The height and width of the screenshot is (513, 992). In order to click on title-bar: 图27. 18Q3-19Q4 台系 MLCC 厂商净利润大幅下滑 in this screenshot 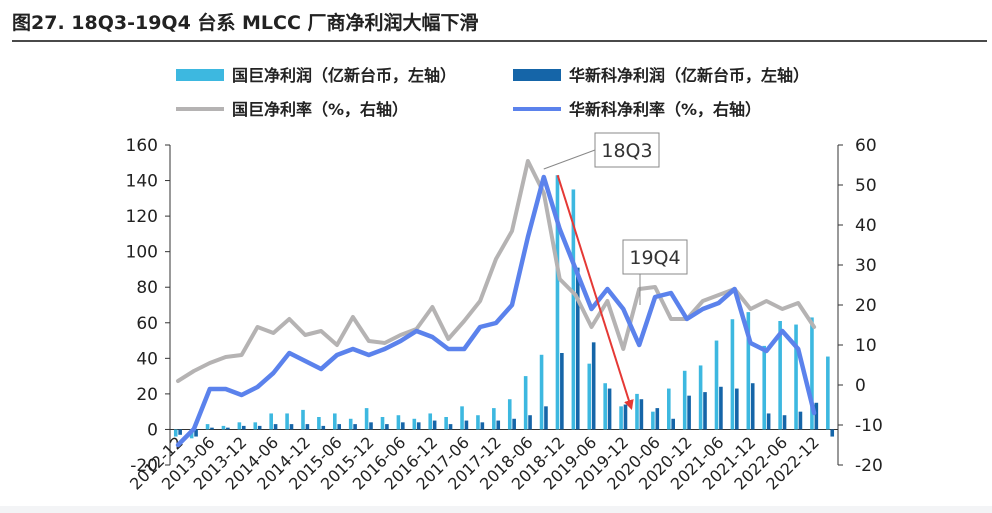, I will do `click(496, 21)`.